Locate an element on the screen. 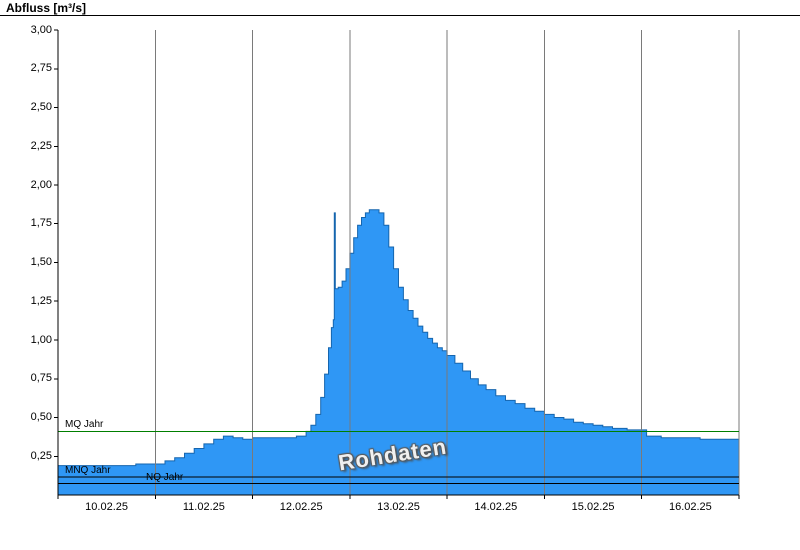  y-tick-label: 0,75 is located at coordinates (41, 378).